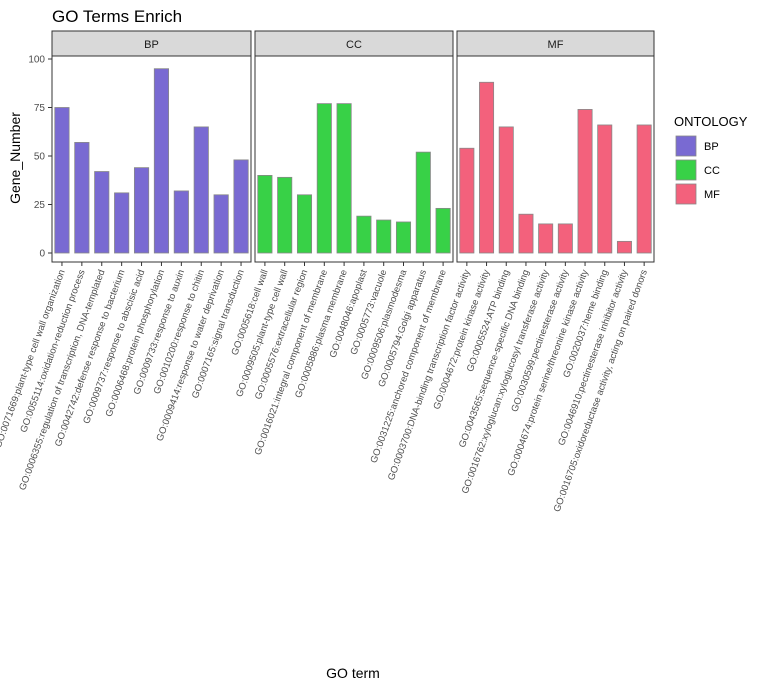 This screenshot has width=770, height=688. I want to click on chart-title: GO Terms Enrich, so click(117, 16).